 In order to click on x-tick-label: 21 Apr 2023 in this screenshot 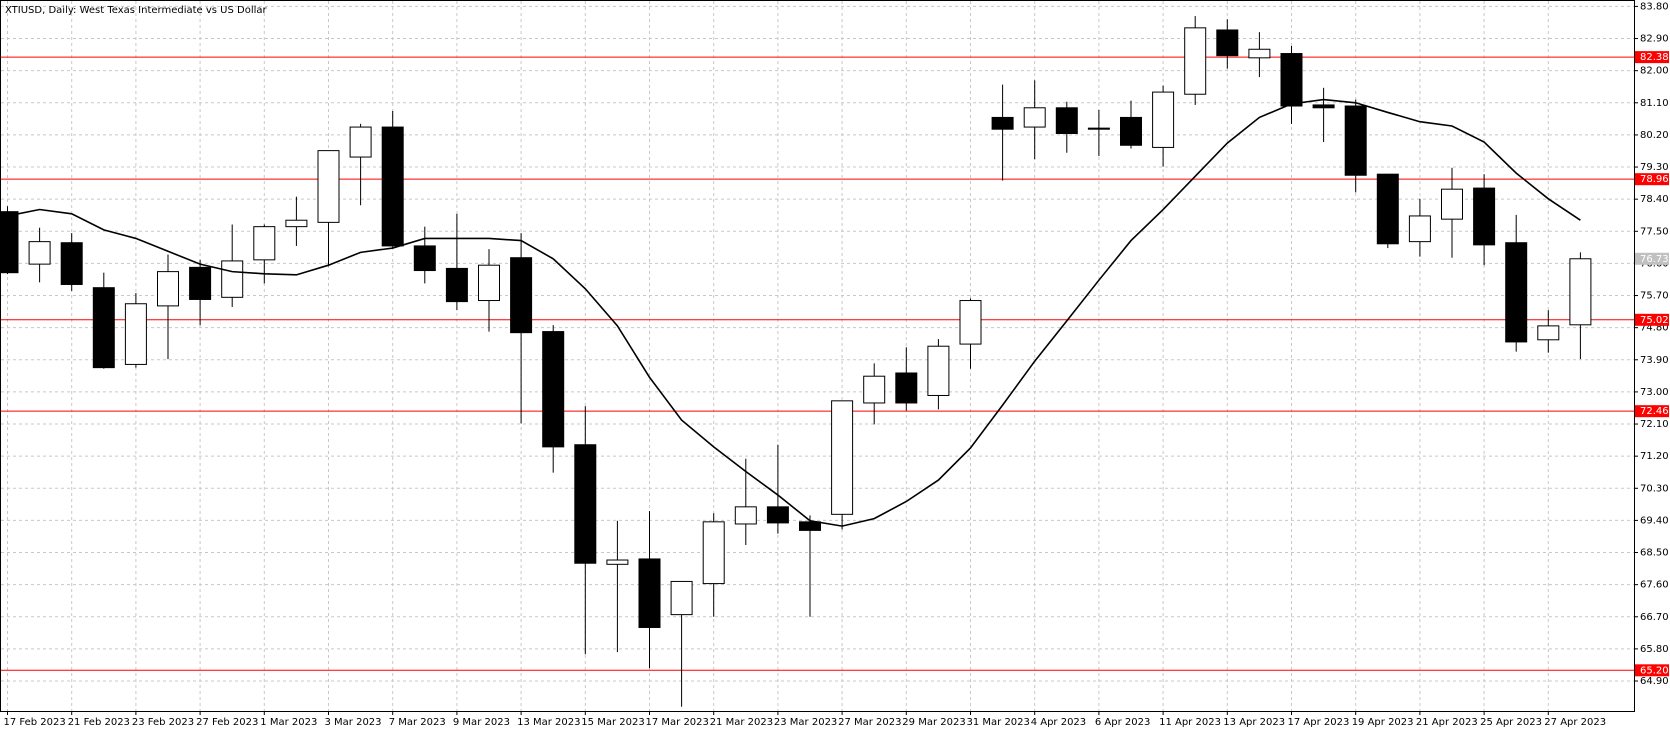, I will do `click(1447, 722)`.